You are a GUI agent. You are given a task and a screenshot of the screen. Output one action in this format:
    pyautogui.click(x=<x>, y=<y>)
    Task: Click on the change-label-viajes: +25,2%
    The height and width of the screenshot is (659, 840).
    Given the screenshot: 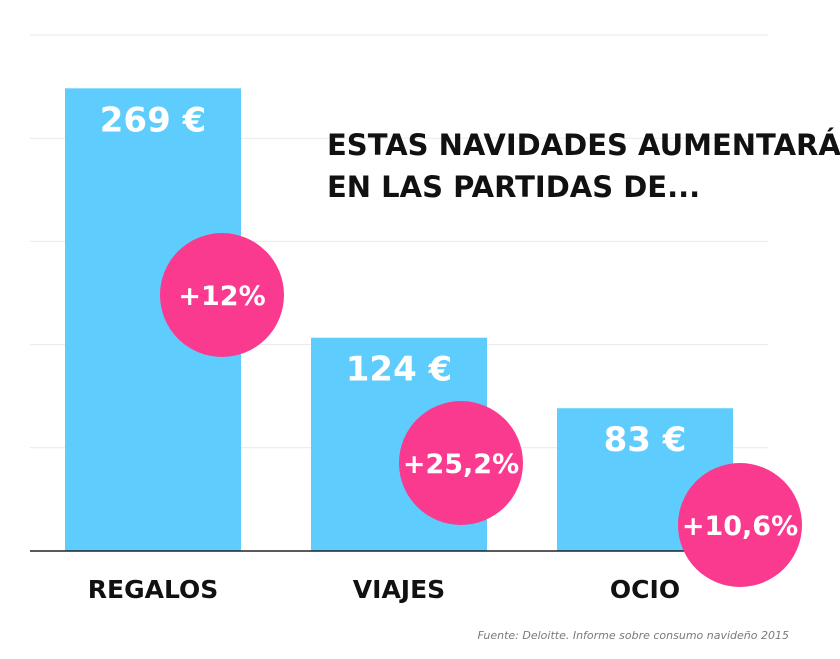 What is the action you would take?
    pyautogui.click(x=461, y=464)
    